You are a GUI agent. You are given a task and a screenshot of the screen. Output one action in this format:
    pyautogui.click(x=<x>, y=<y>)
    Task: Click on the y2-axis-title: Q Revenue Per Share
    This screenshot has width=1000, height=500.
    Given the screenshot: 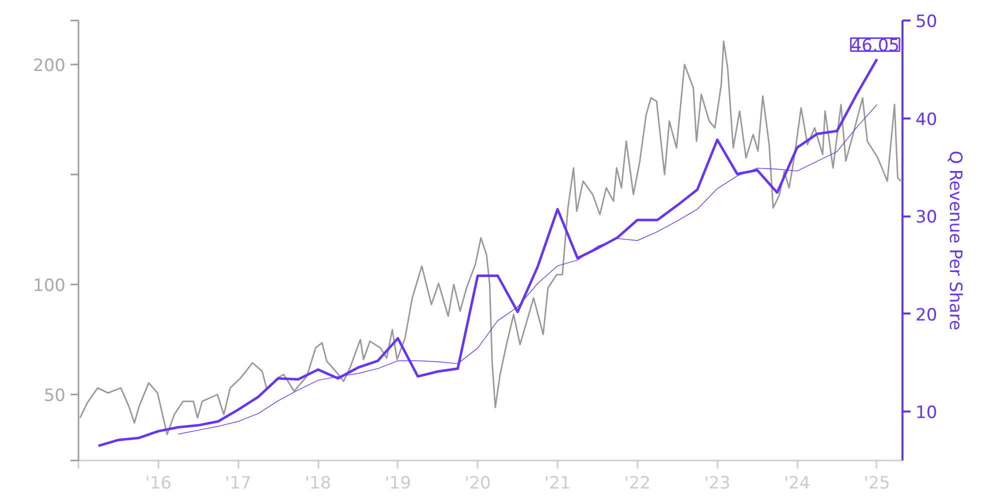 What is the action you would take?
    pyautogui.click(x=955, y=240)
    